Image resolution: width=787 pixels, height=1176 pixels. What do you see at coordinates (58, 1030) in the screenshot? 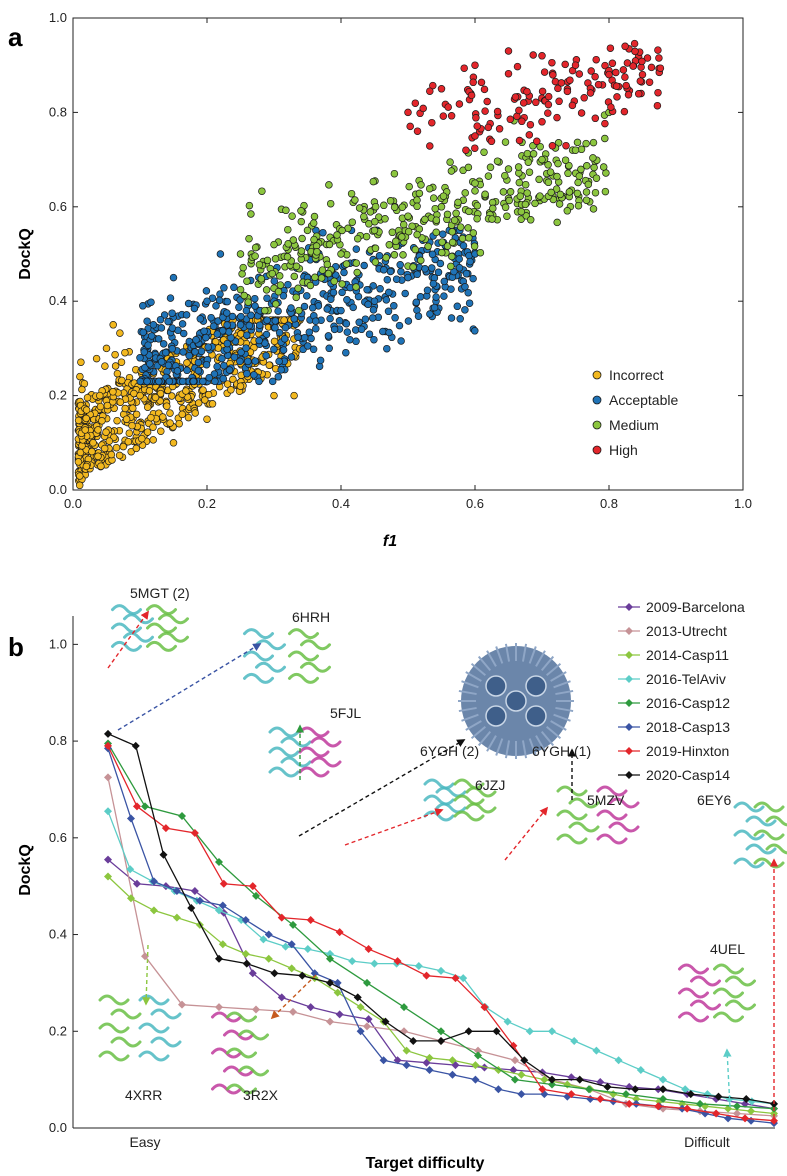
I see `y-tick-label: 0.2` at bounding box center [58, 1030].